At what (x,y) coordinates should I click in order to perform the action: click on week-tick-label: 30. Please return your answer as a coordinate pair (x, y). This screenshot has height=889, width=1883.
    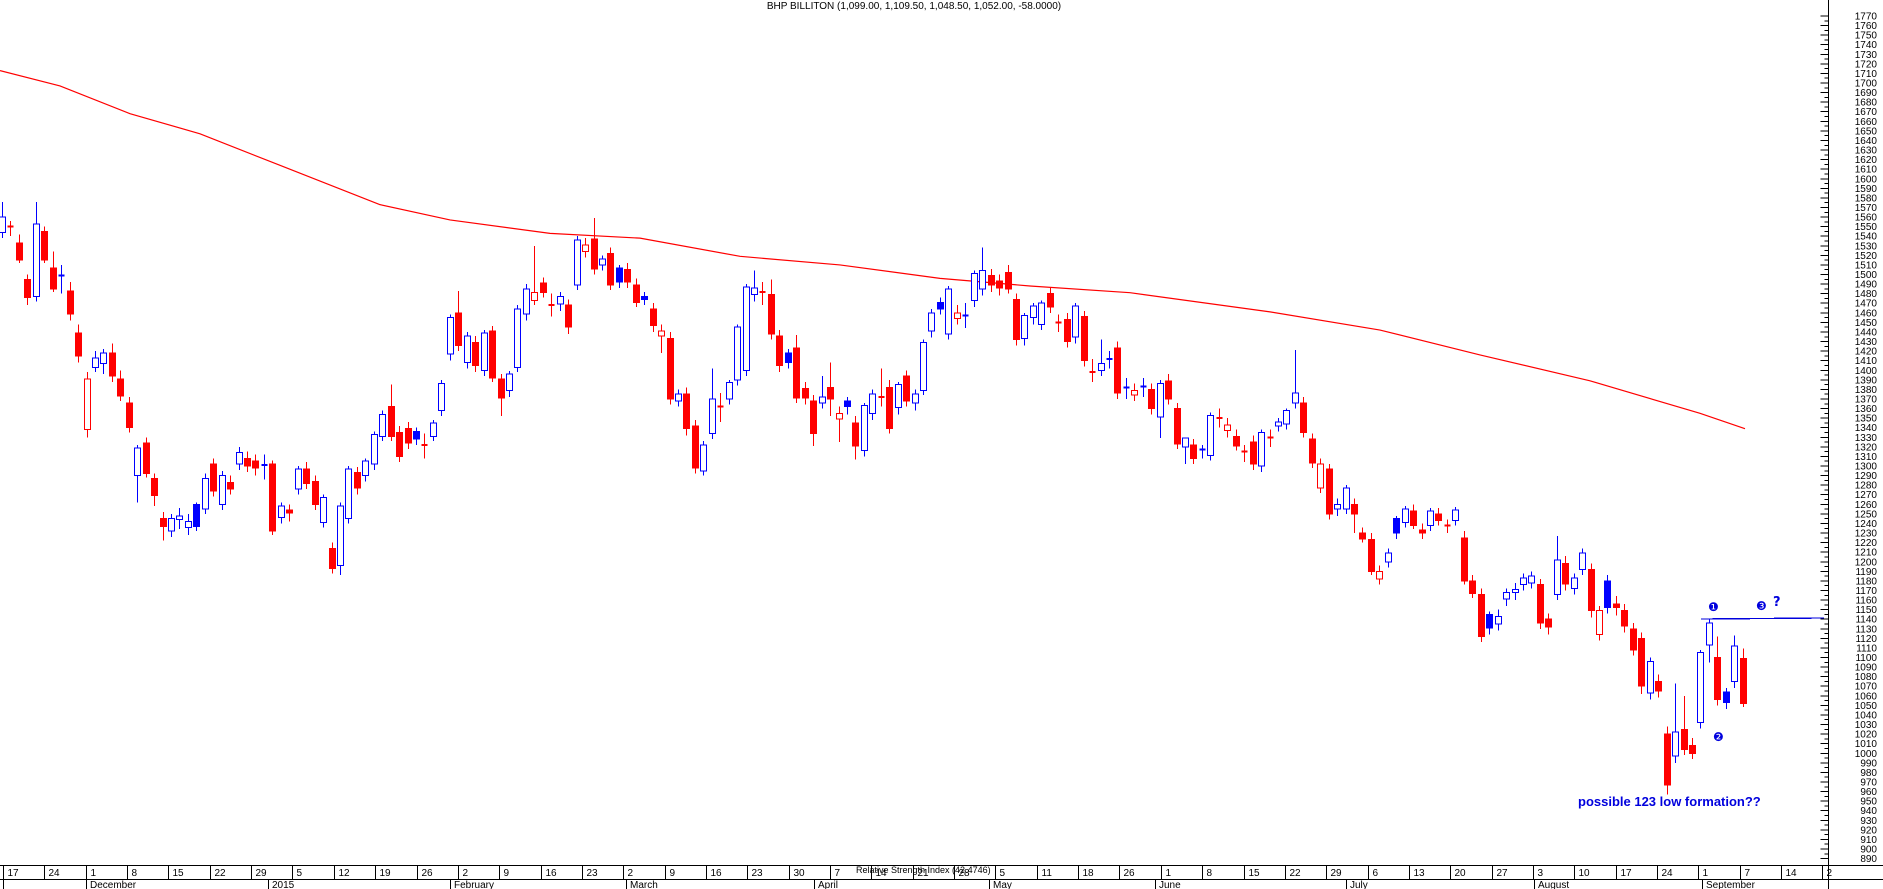
    Looking at the image, I should click on (800, 873).